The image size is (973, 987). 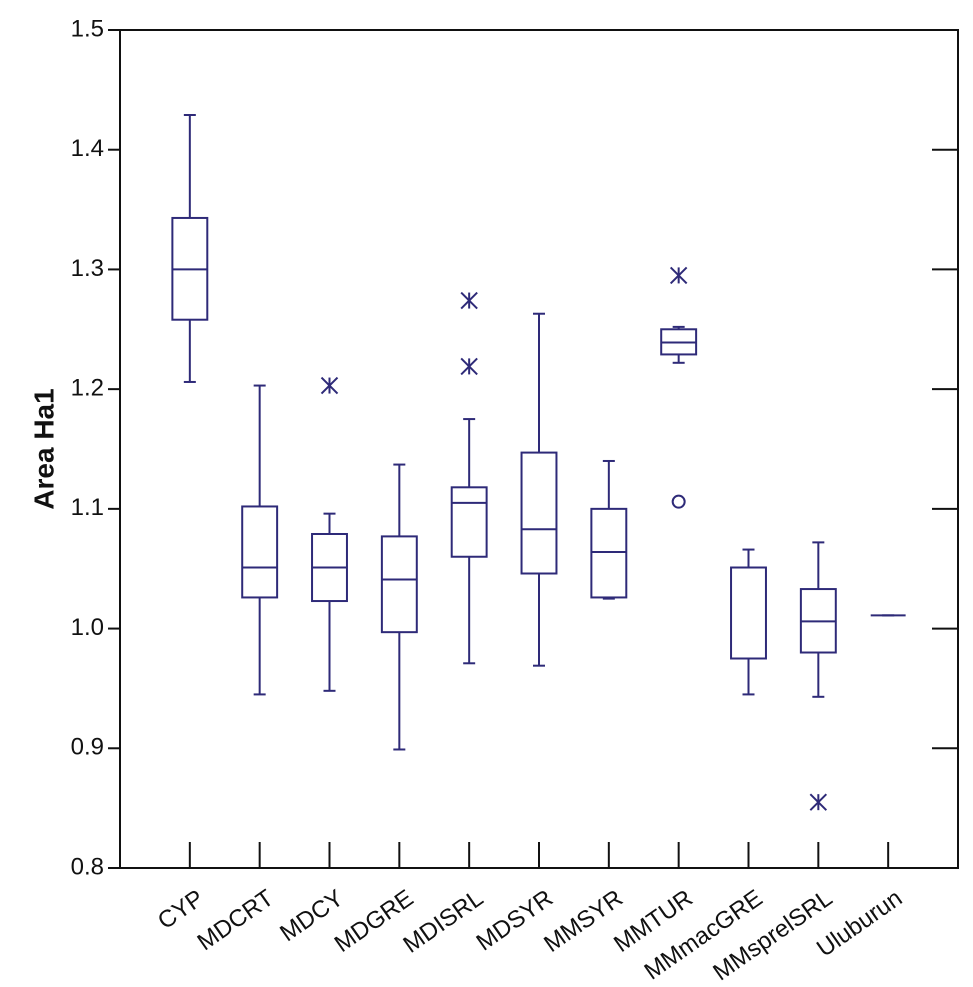 I want to click on far-outlier, so click(x=678, y=501).